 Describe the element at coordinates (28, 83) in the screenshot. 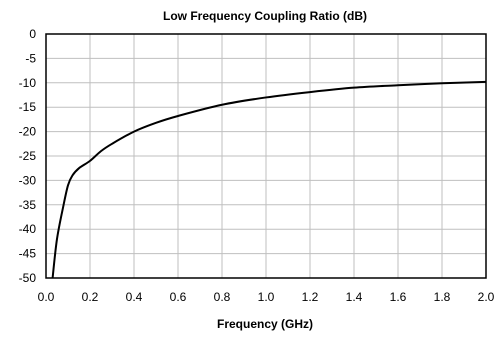

I see `y-tick-label: -10` at that location.